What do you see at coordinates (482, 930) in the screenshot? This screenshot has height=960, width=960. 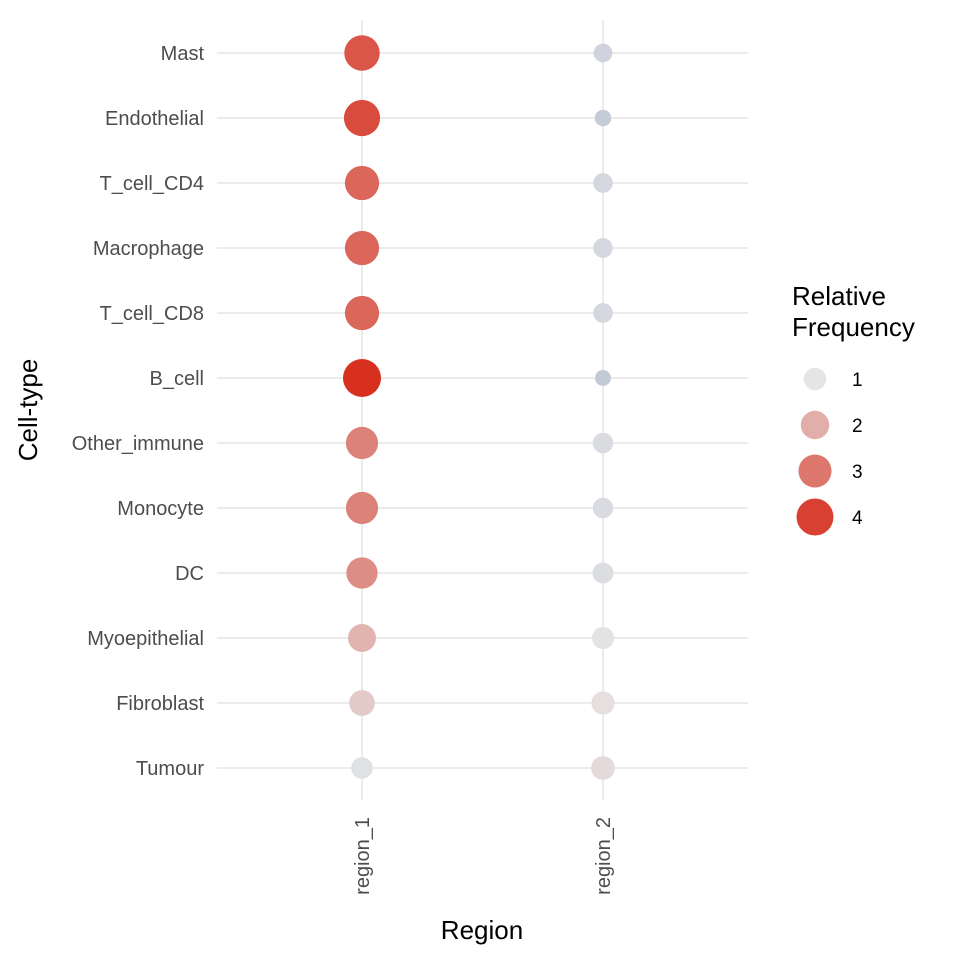 I see `x-axis-title: Region` at bounding box center [482, 930].